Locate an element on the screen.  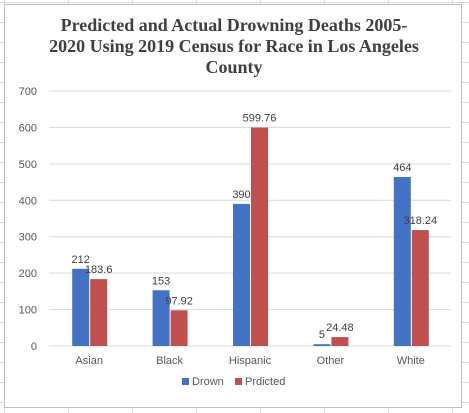
y-tick-label: 200 is located at coordinates (28, 274).